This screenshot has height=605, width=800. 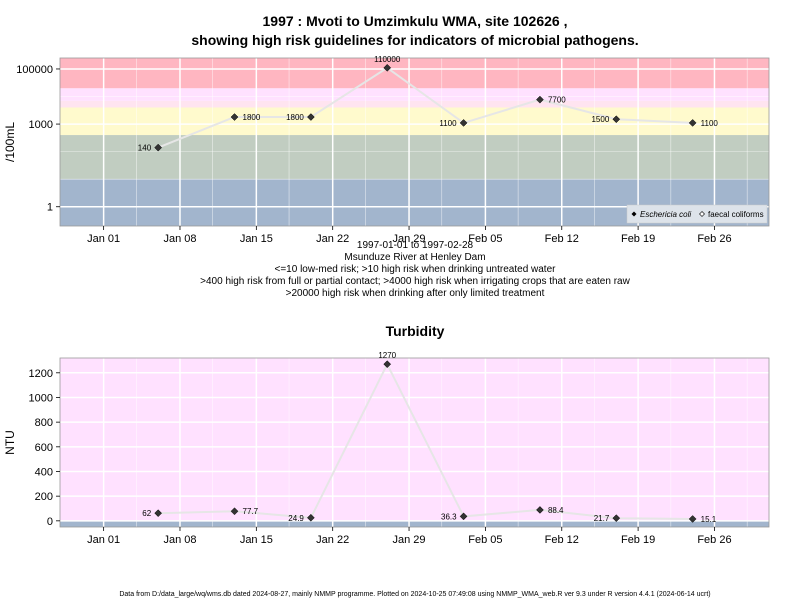 What do you see at coordinates (600, 119) in the screenshot?
I see `data-label: 1500` at bounding box center [600, 119].